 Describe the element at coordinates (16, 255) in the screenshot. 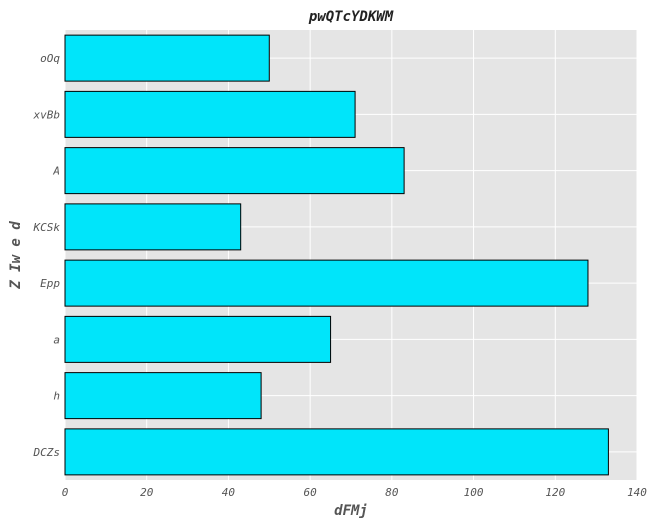

I see `y-axis-title: Z Iw e d` at that location.